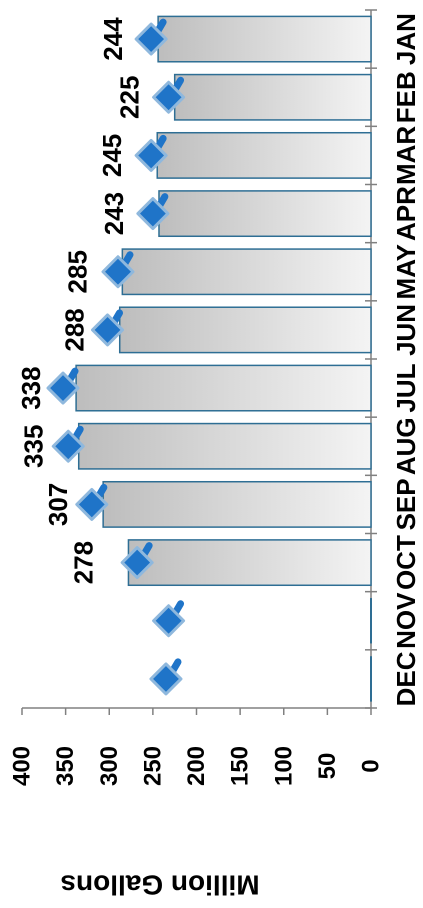 Image resolution: width=423 pixels, height=908 pixels. Describe the element at coordinates (406, 39) in the screenshot. I see `x-tick-label: JAN` at that location.